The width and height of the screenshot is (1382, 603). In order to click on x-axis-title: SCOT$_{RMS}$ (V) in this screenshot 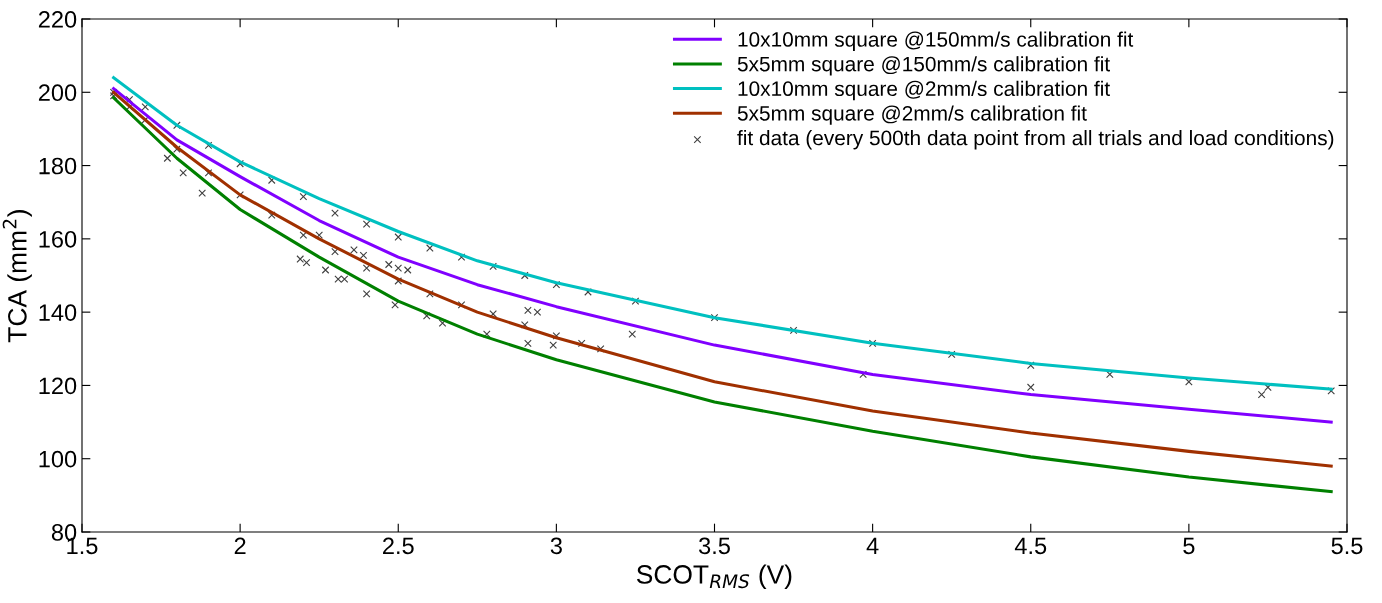, I will do `click(714, 577)`.